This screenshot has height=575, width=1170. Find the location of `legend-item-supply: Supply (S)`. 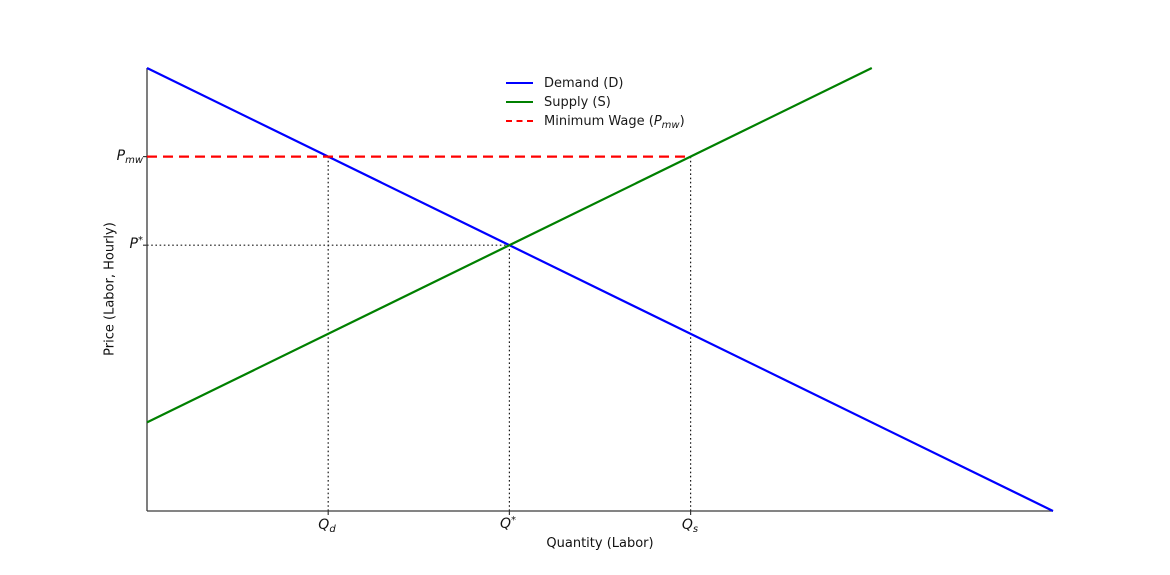

legend-item-supply: Supply (S) is located at coordinates (595, 102).